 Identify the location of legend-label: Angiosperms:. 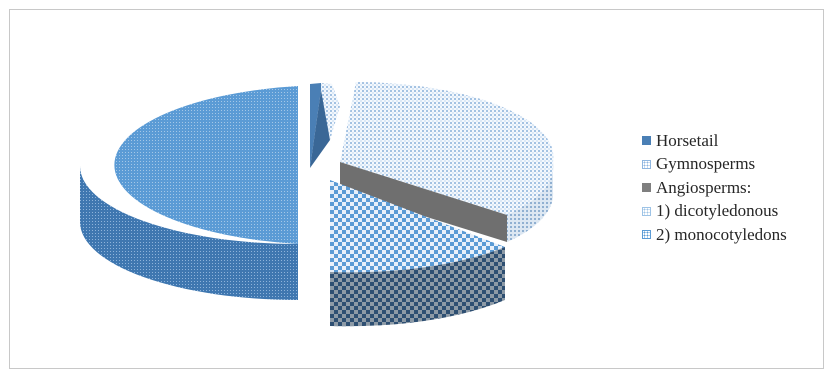
(704, 187).